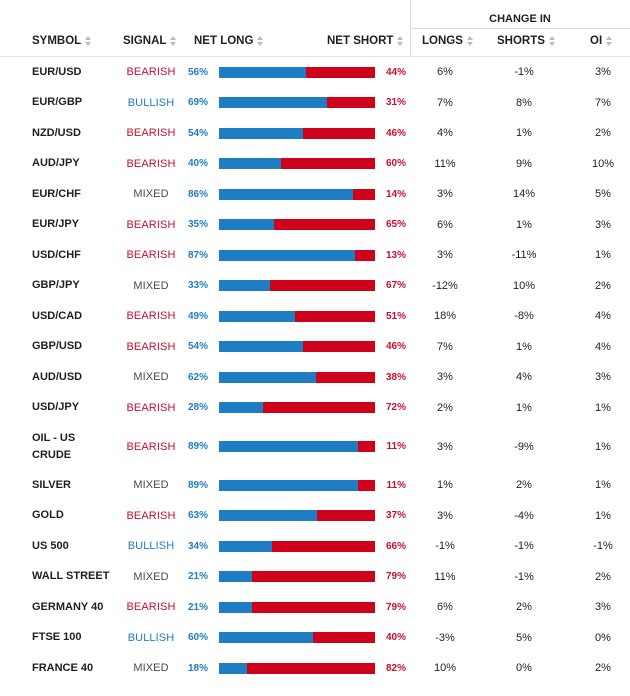 The height and width of the screenshot is (696, 630). I want to click on symbol-cell: NZD/USD, so click(56, 132).